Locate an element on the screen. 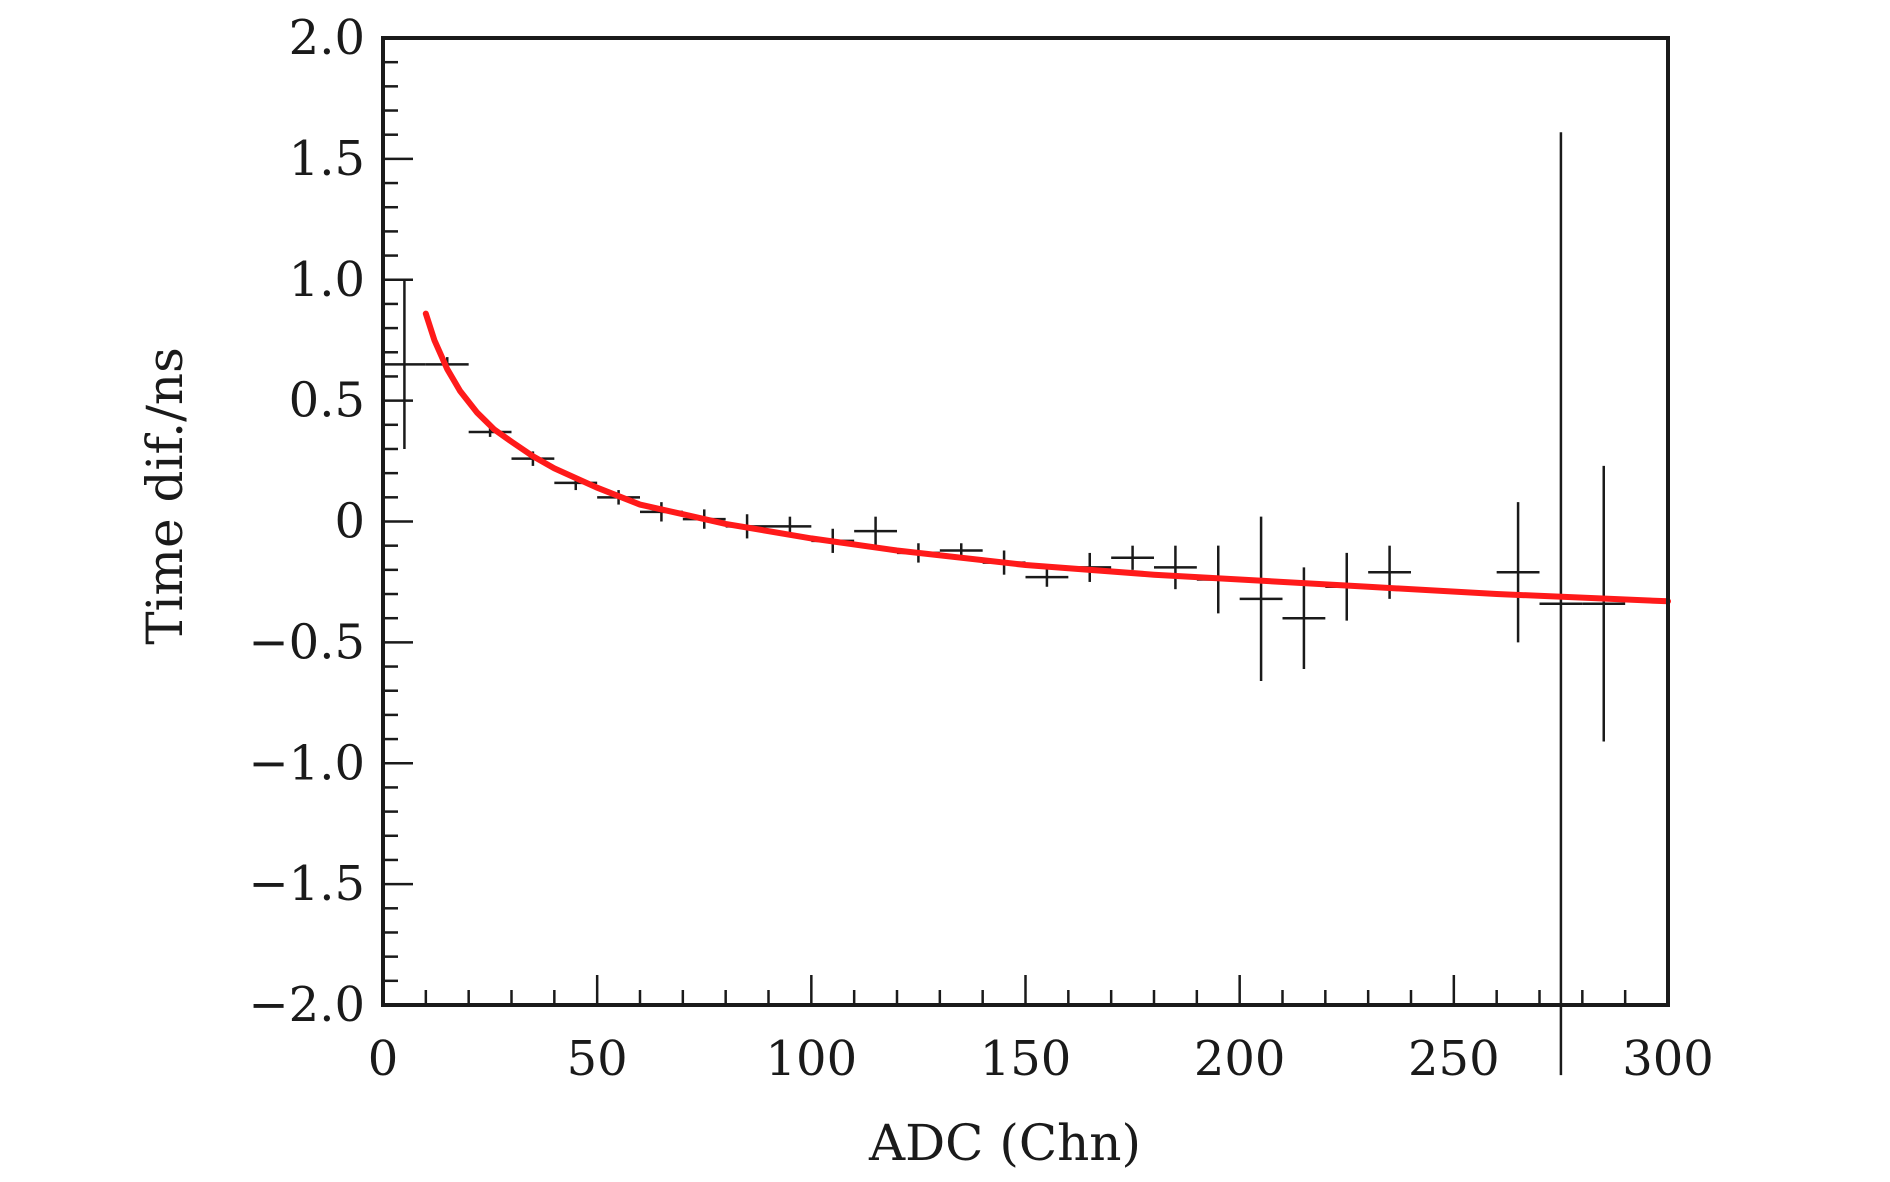 The width and height of the screenshot is (1890, 1182). y-tick-label: −1.0 is located at coordinates (306, 763).